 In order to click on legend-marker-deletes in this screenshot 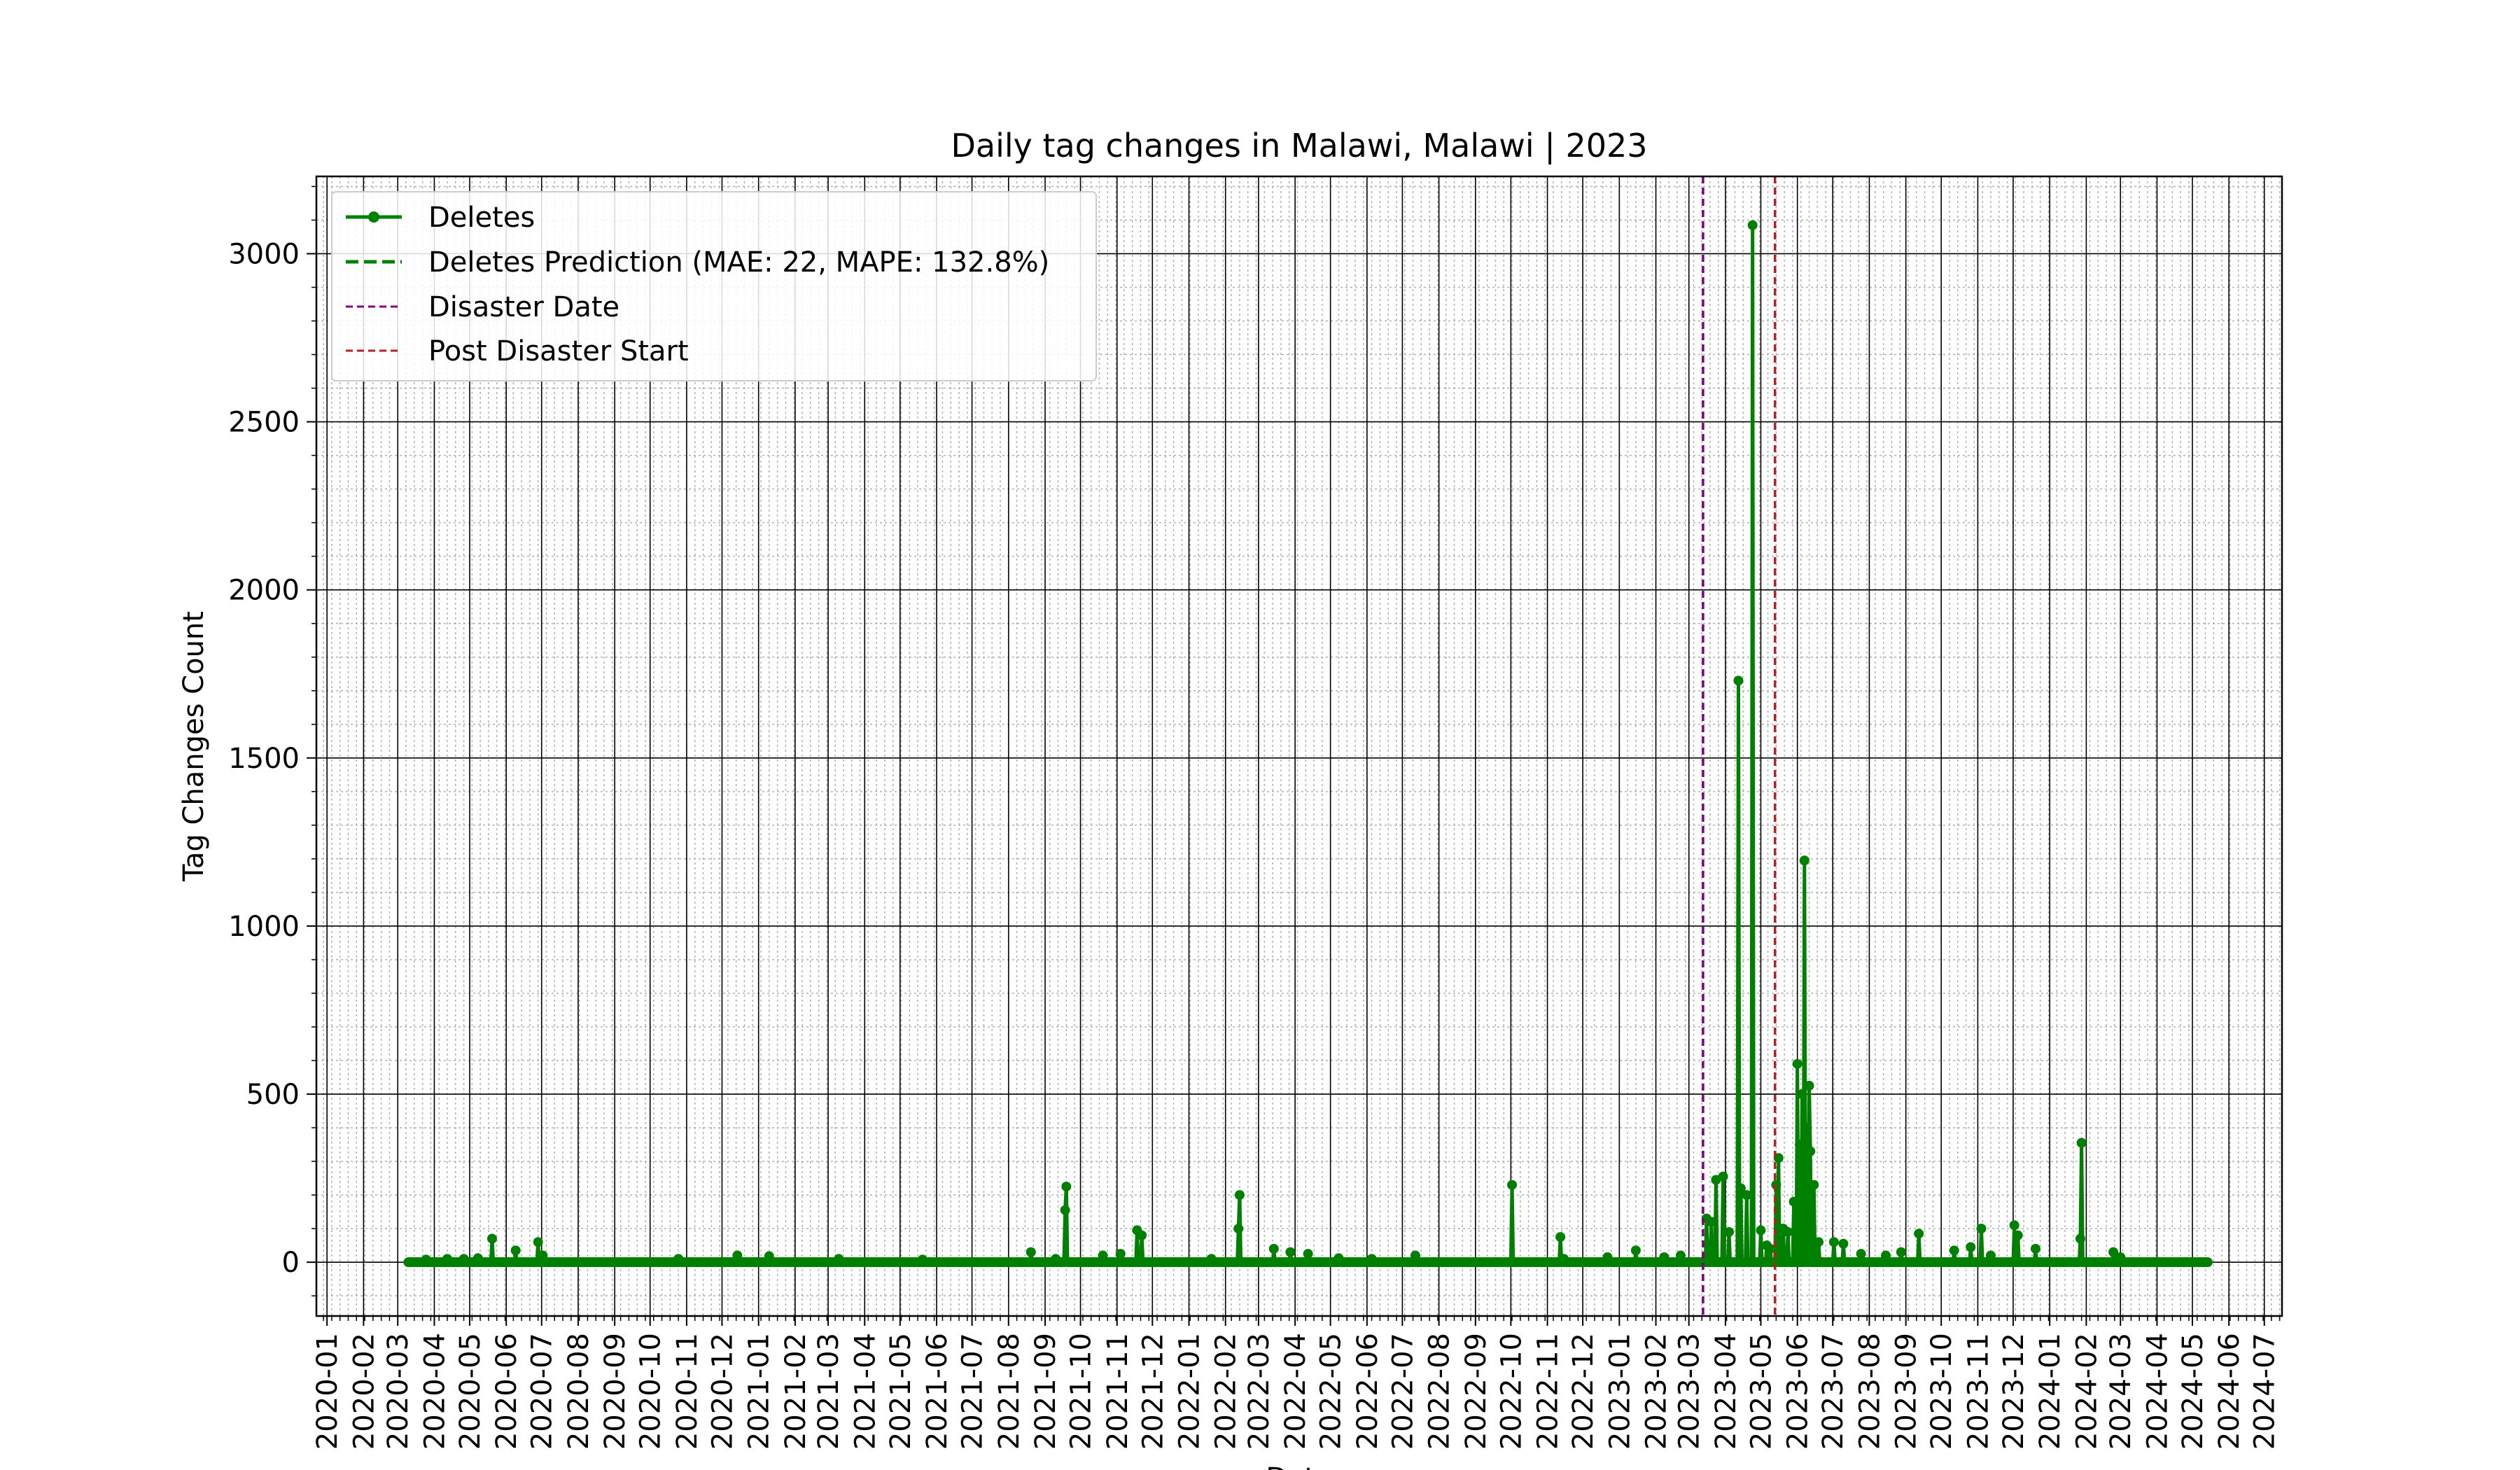, I will do `click(373, 217)`.